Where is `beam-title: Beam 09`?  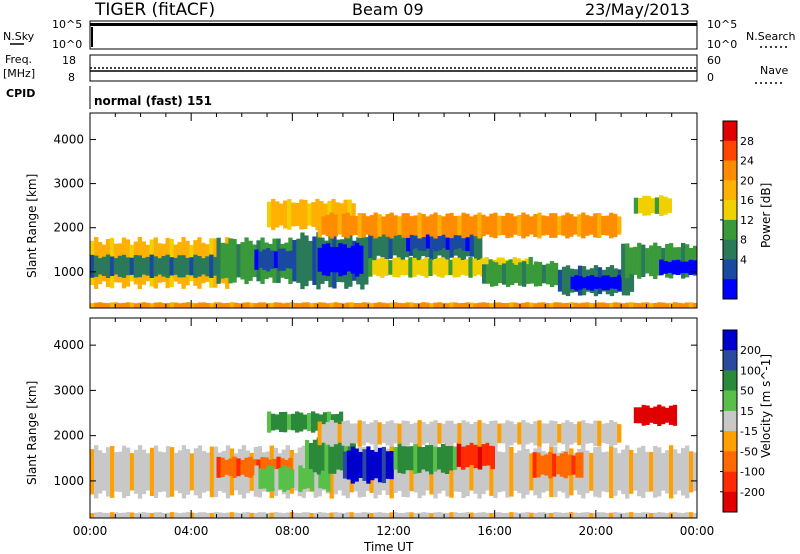 beam-title: Beam 09 is located at coordinates (388, 9).